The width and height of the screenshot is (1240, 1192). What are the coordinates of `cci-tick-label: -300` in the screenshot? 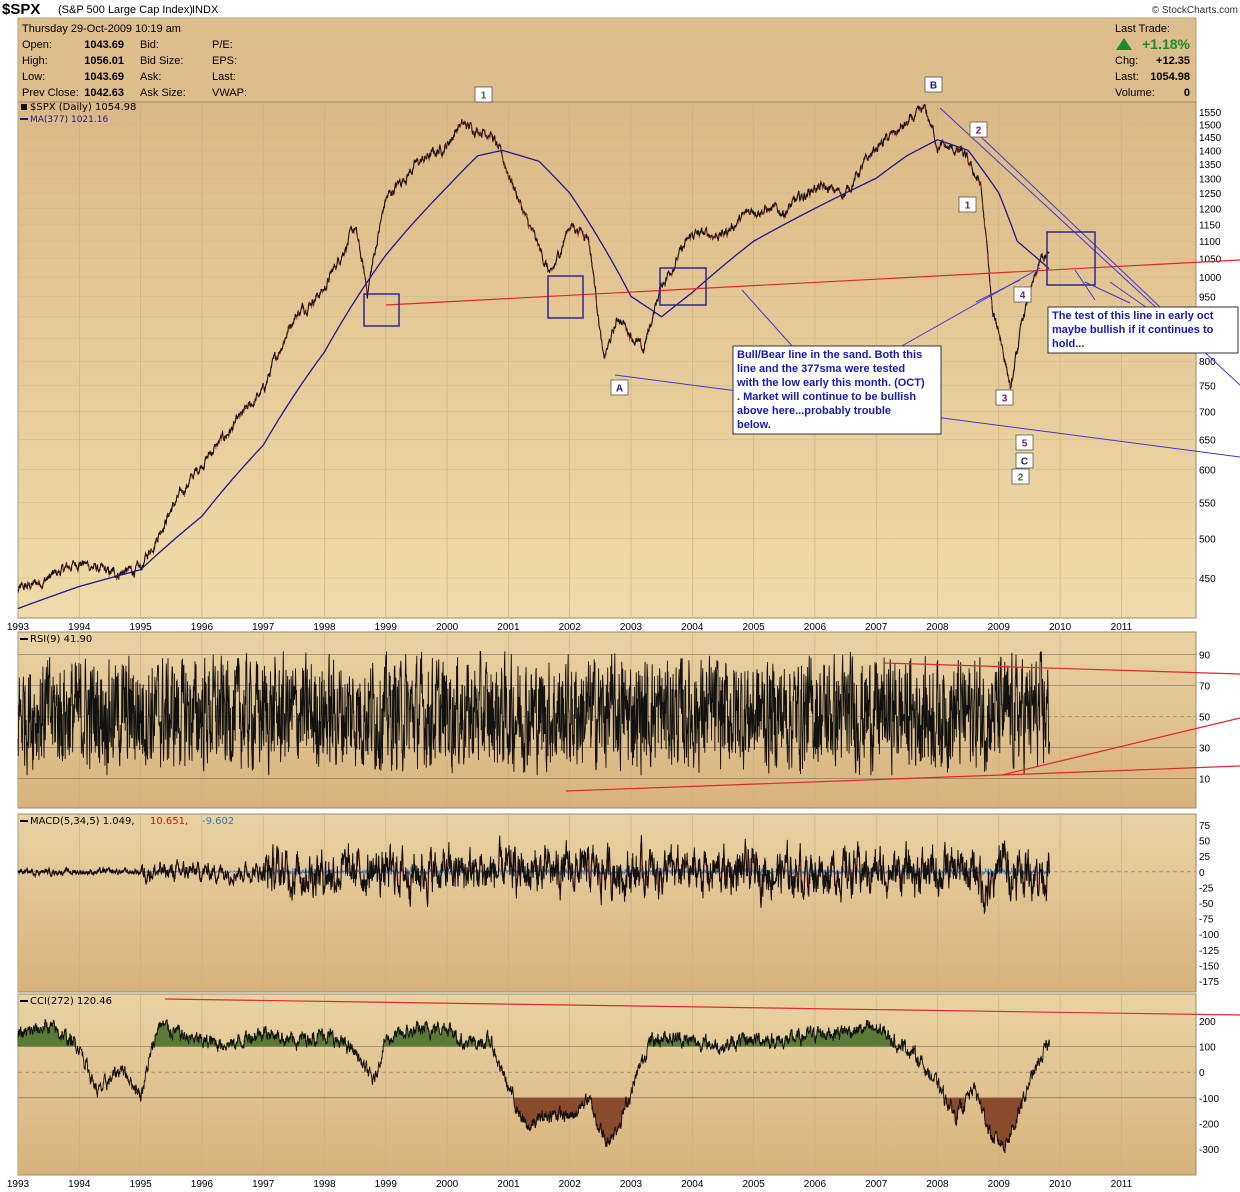 It's located at (1209, 1150).